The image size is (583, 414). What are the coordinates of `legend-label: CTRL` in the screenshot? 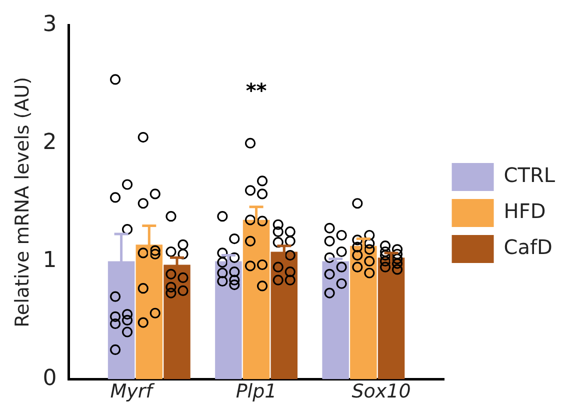 It's located at (530, 175).